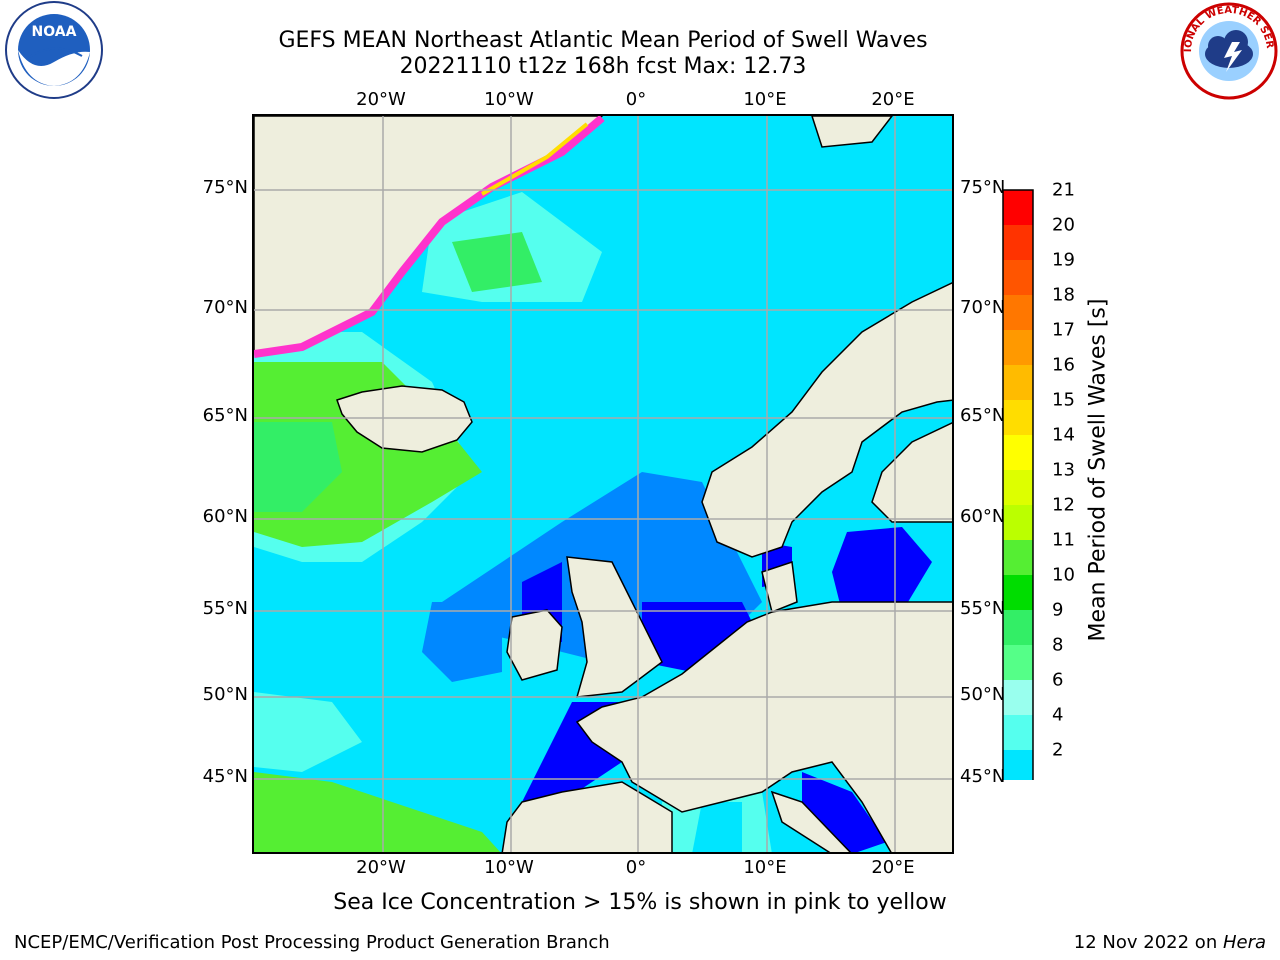  Describe the element at coordinates (587, 816) in the screenshot. I see `iberia-land` at that location.